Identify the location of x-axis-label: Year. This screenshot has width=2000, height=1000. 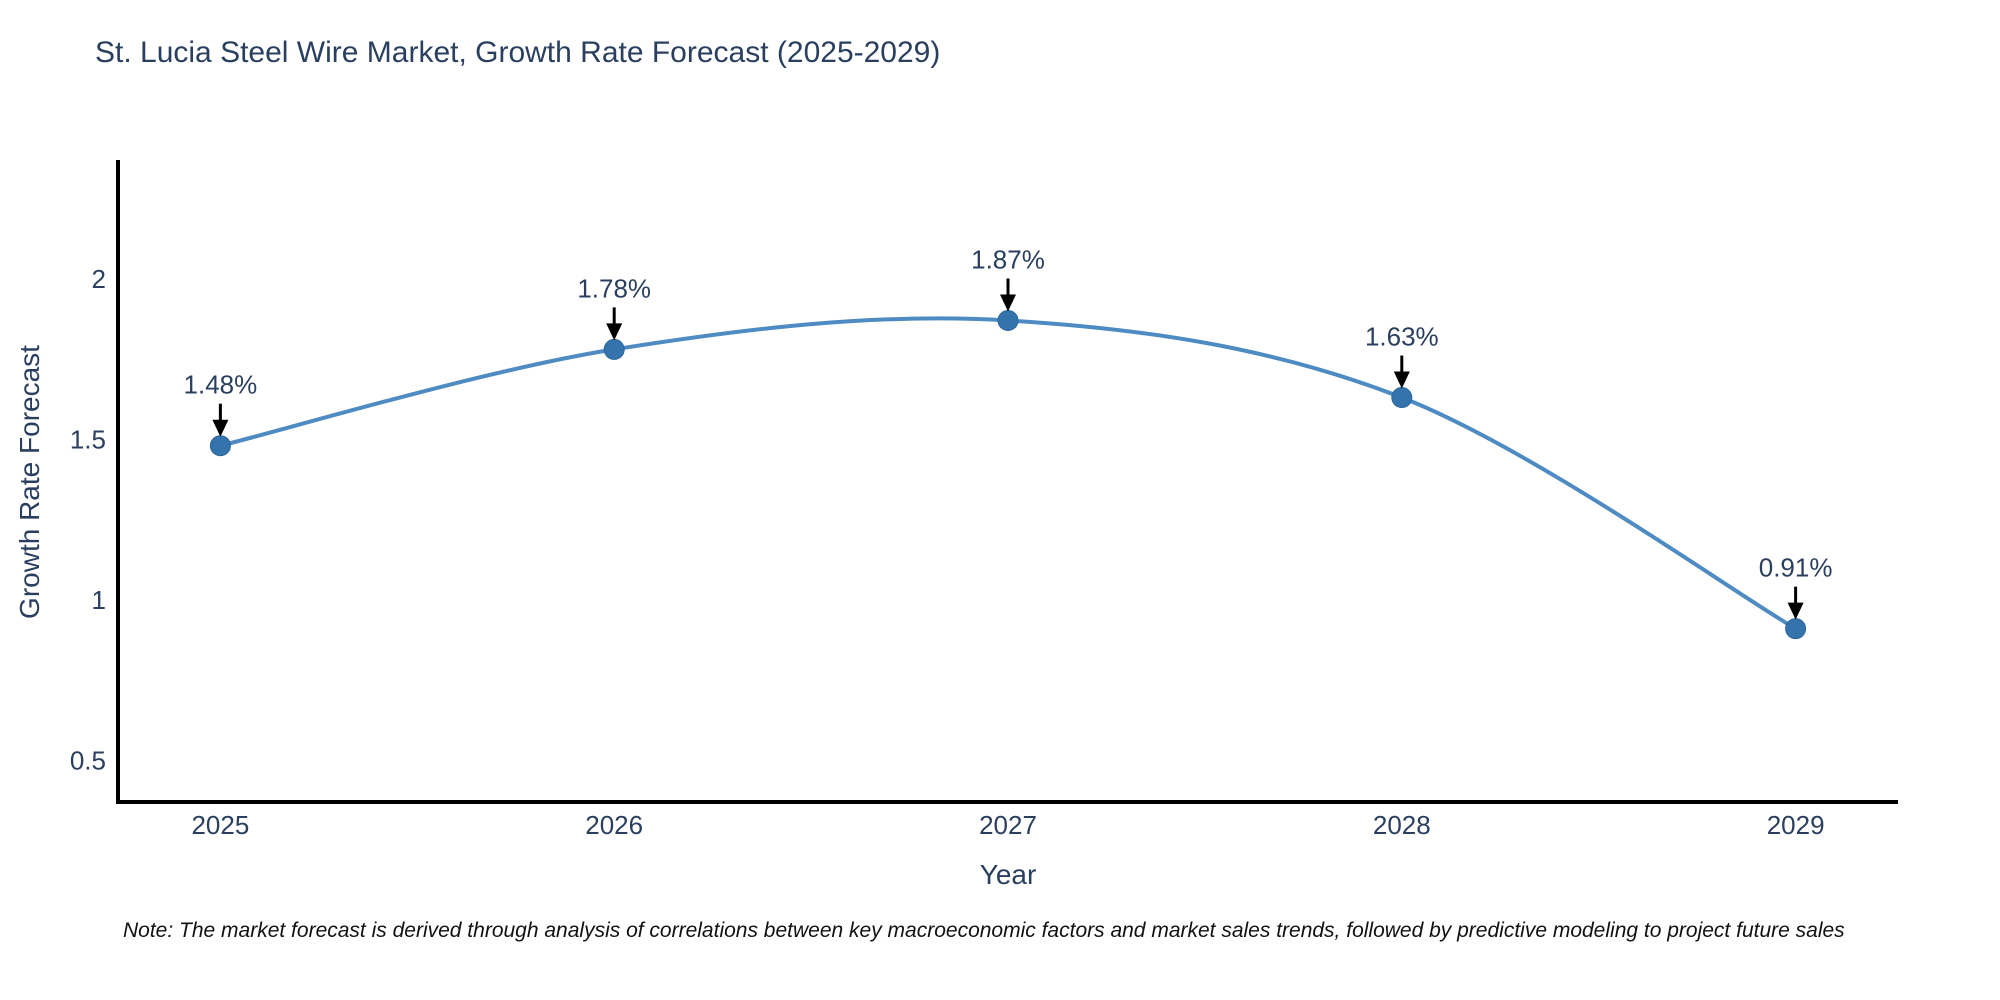
(1008, 874).